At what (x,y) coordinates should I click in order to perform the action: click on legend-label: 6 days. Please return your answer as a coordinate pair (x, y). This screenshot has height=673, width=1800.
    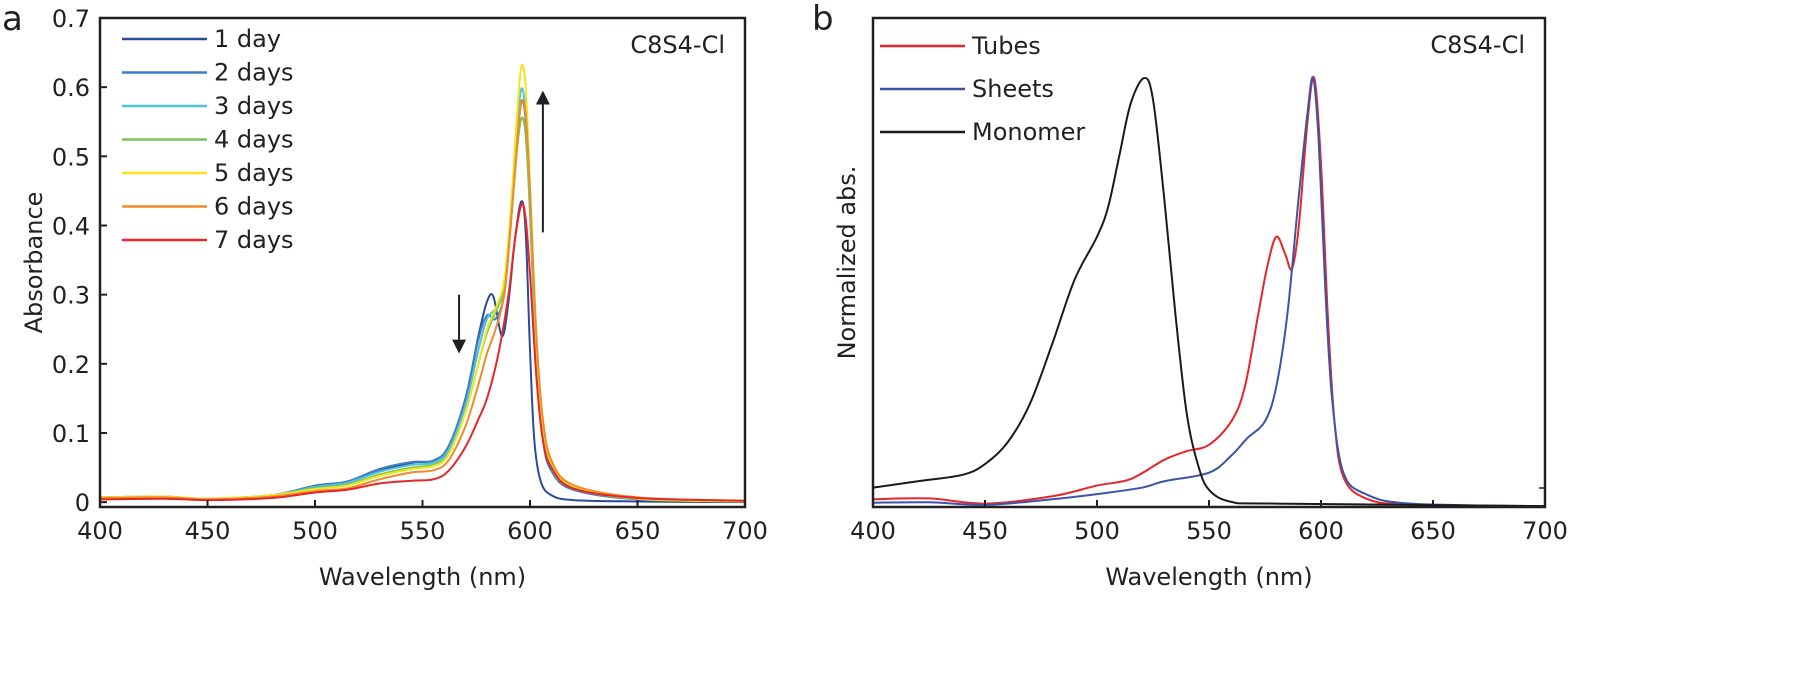
    Looking at the image, I should click on (254, 207).